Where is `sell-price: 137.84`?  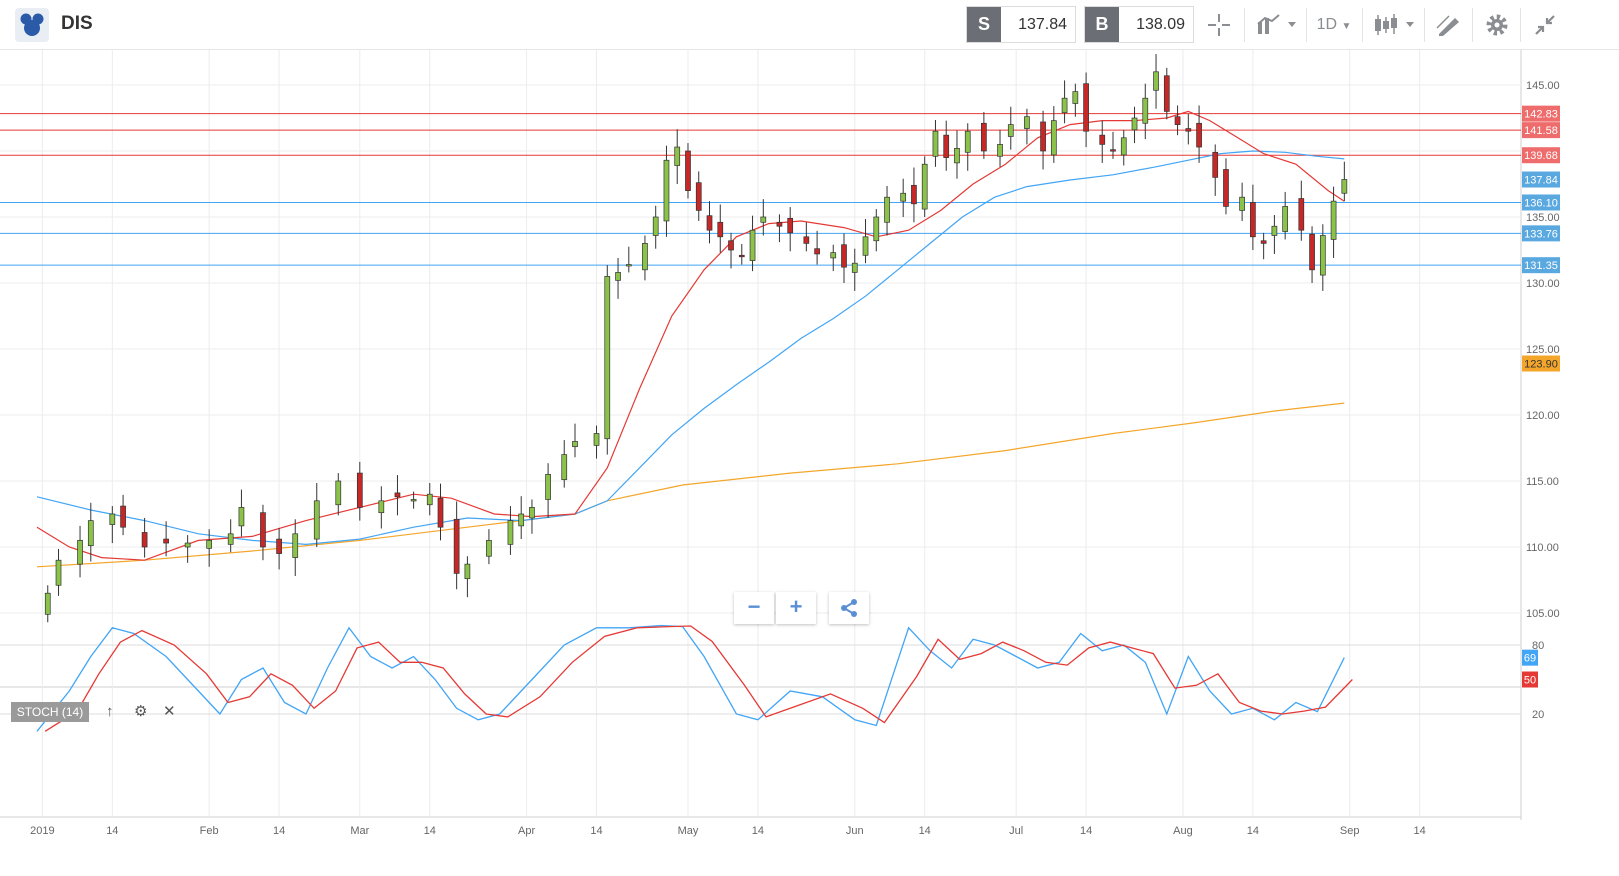
sell-price: 137.84 is located at coordinates (1042, 24).